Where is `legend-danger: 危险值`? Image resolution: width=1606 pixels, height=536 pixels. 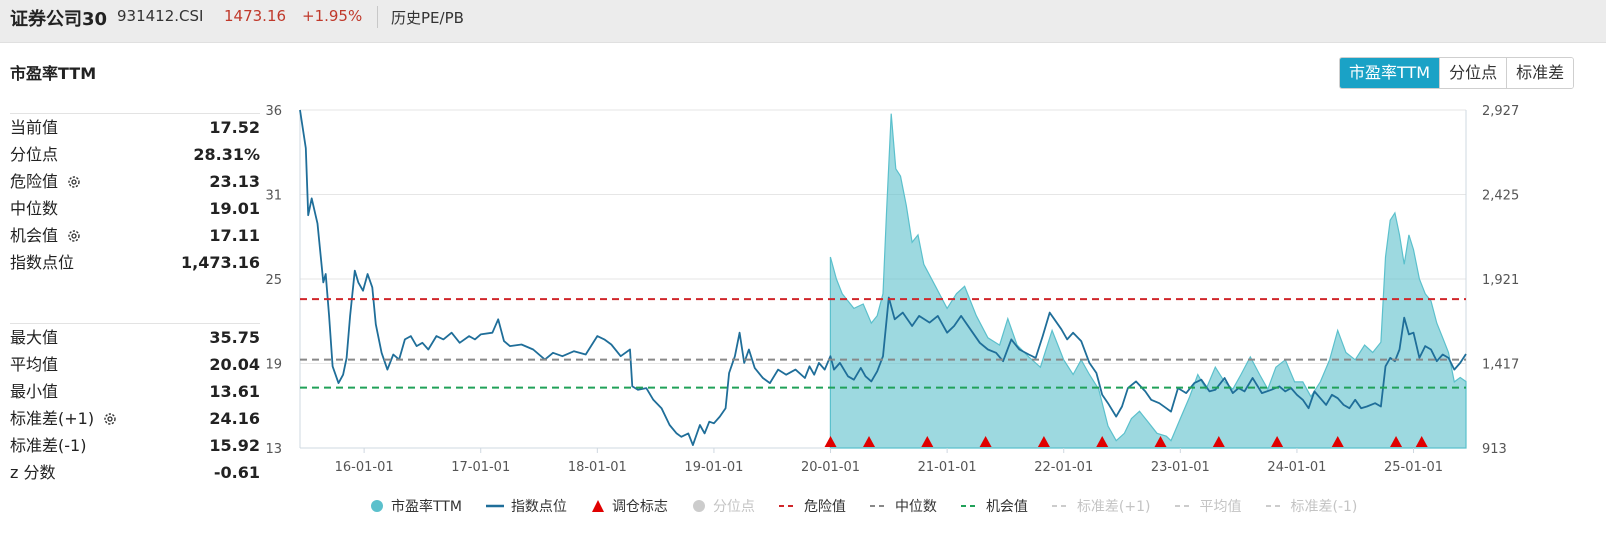 legend-danger: 危险值 is located at coordinates (812, 506).